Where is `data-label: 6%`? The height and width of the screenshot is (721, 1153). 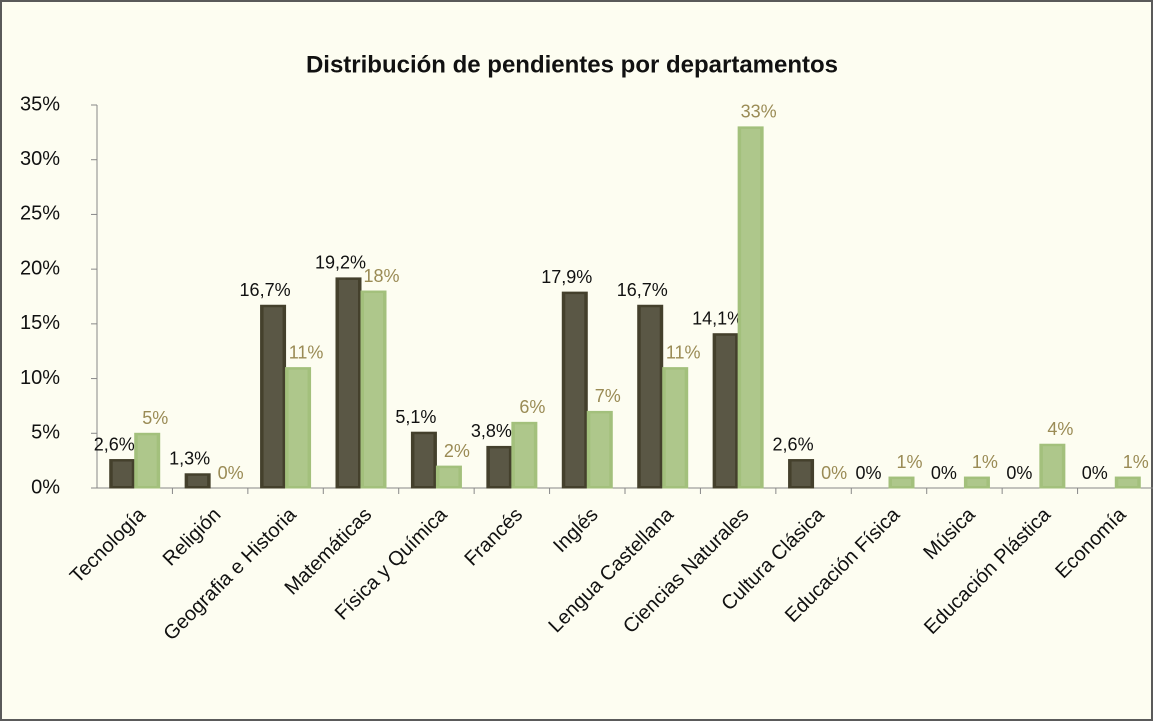
data-label: 6% is located at coordinates (532, 407).